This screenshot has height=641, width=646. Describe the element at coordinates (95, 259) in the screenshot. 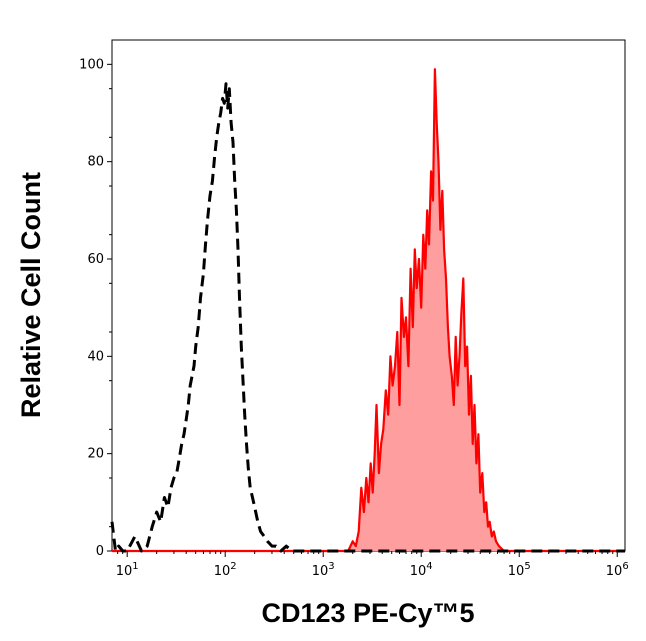

I see `y-tick-label: 60` at that location.